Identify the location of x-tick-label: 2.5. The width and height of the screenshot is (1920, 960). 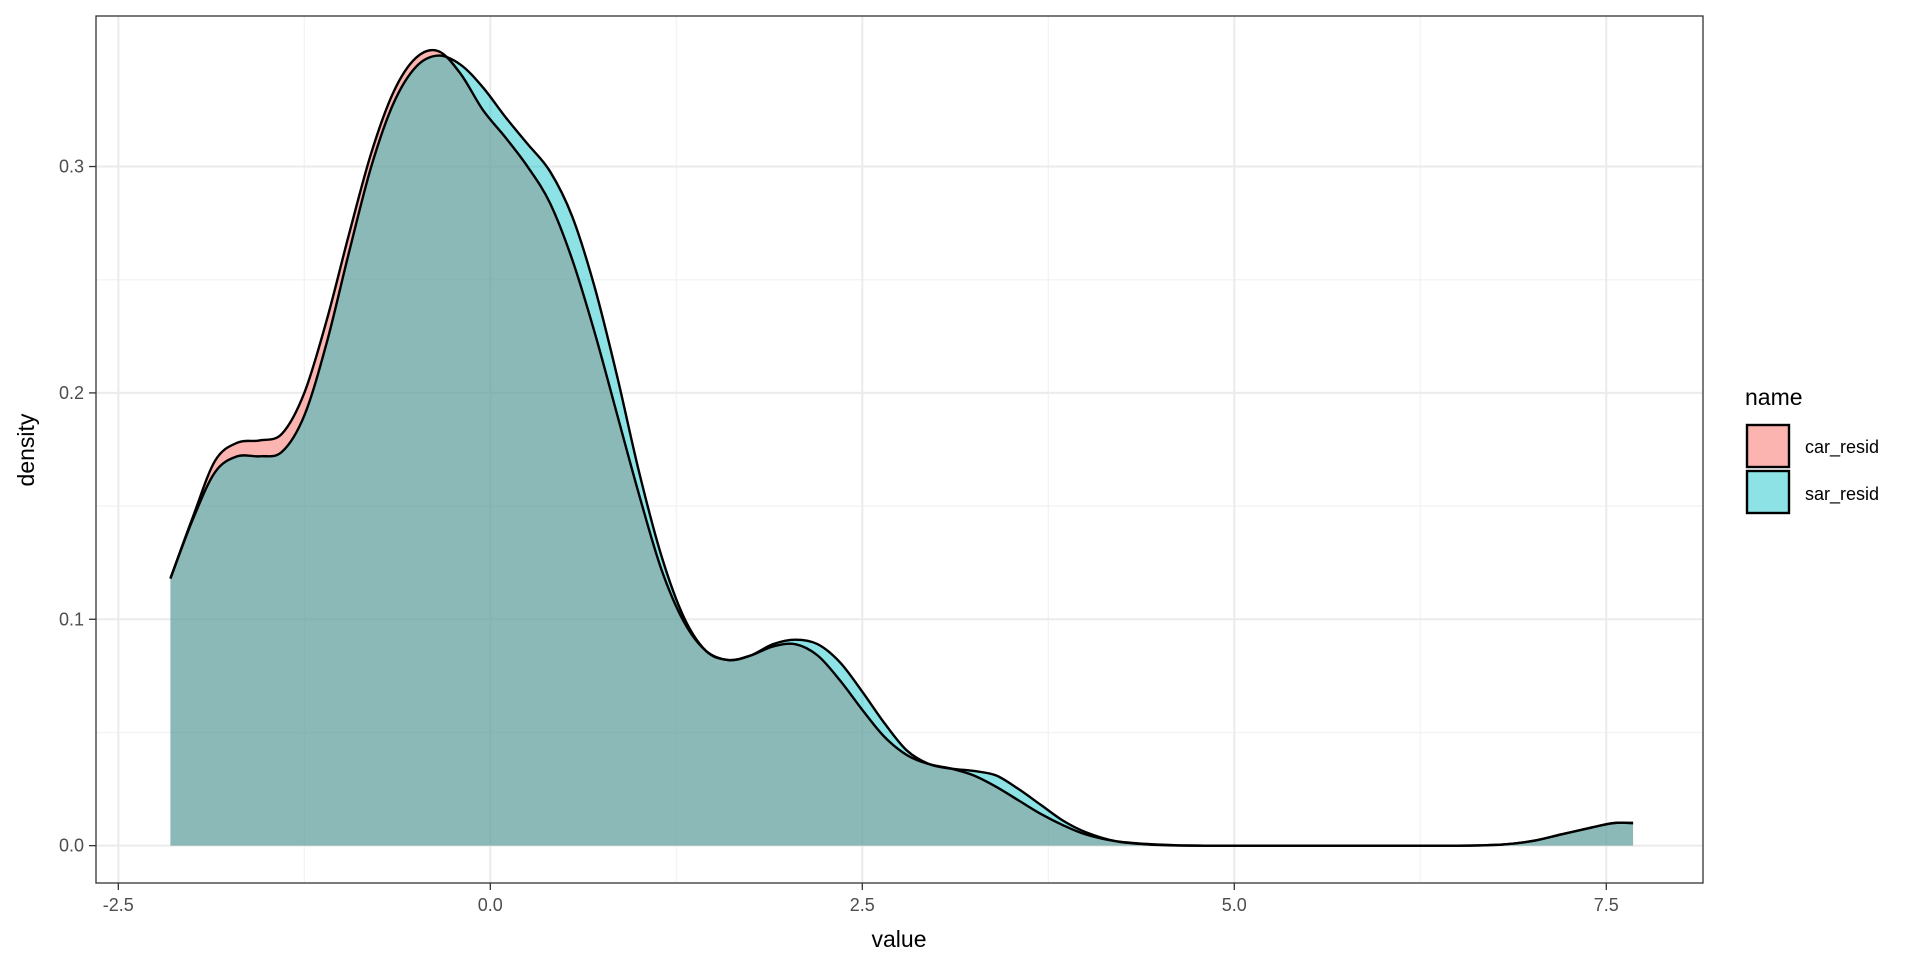
(862, 905).